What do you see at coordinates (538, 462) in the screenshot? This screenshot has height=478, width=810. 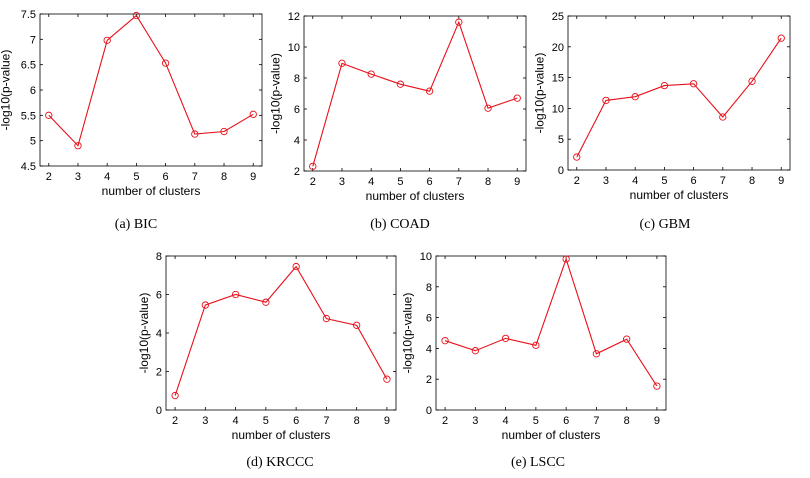 I see `panel-caption: (e) LSCC` at bounding box center [538, 462].